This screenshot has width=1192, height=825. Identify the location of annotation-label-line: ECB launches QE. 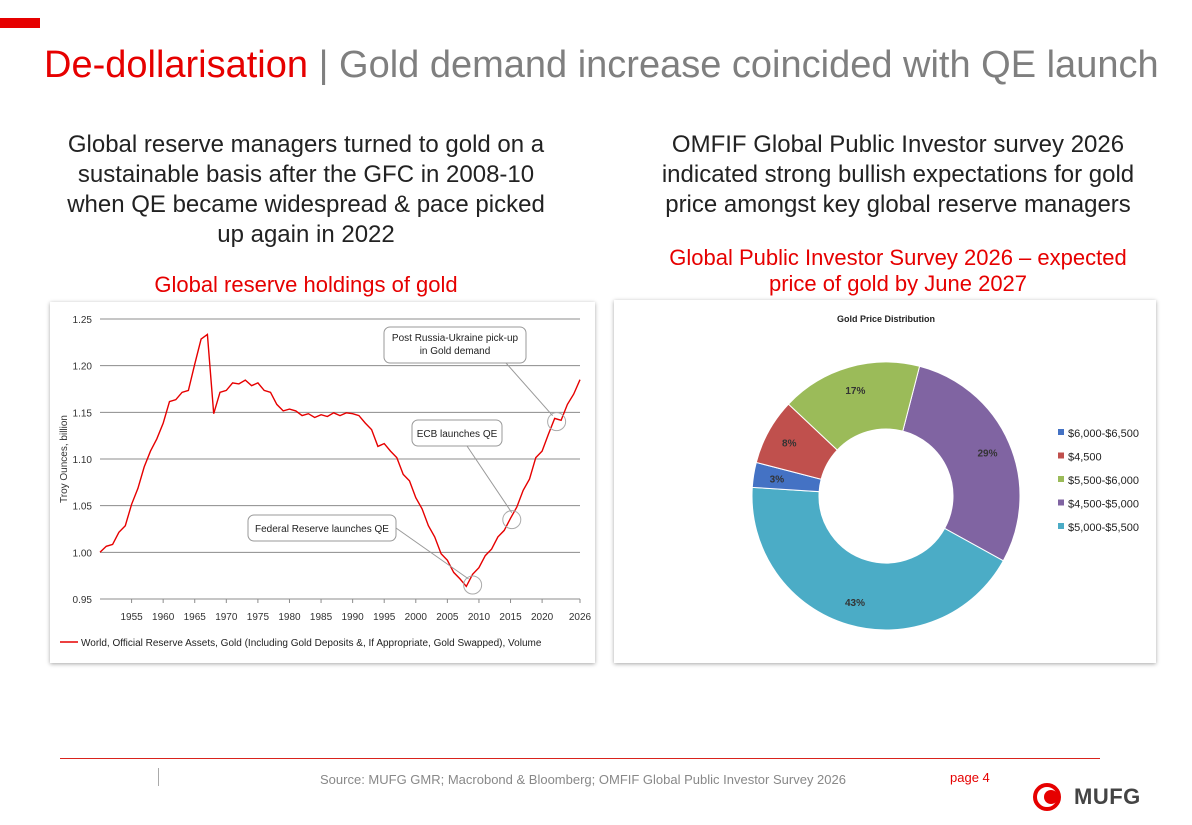
(457, 434).